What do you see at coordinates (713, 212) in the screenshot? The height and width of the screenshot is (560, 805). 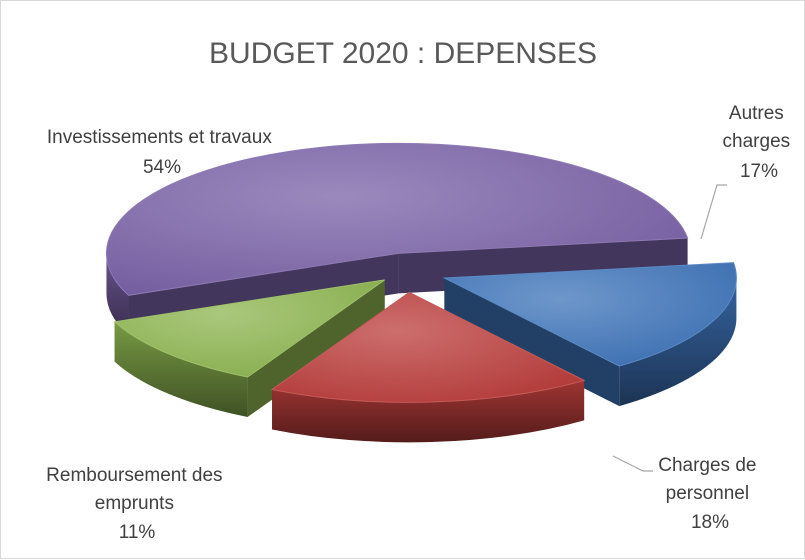 I see `leader-line-autres-charges` at bounding box center [713, 212].